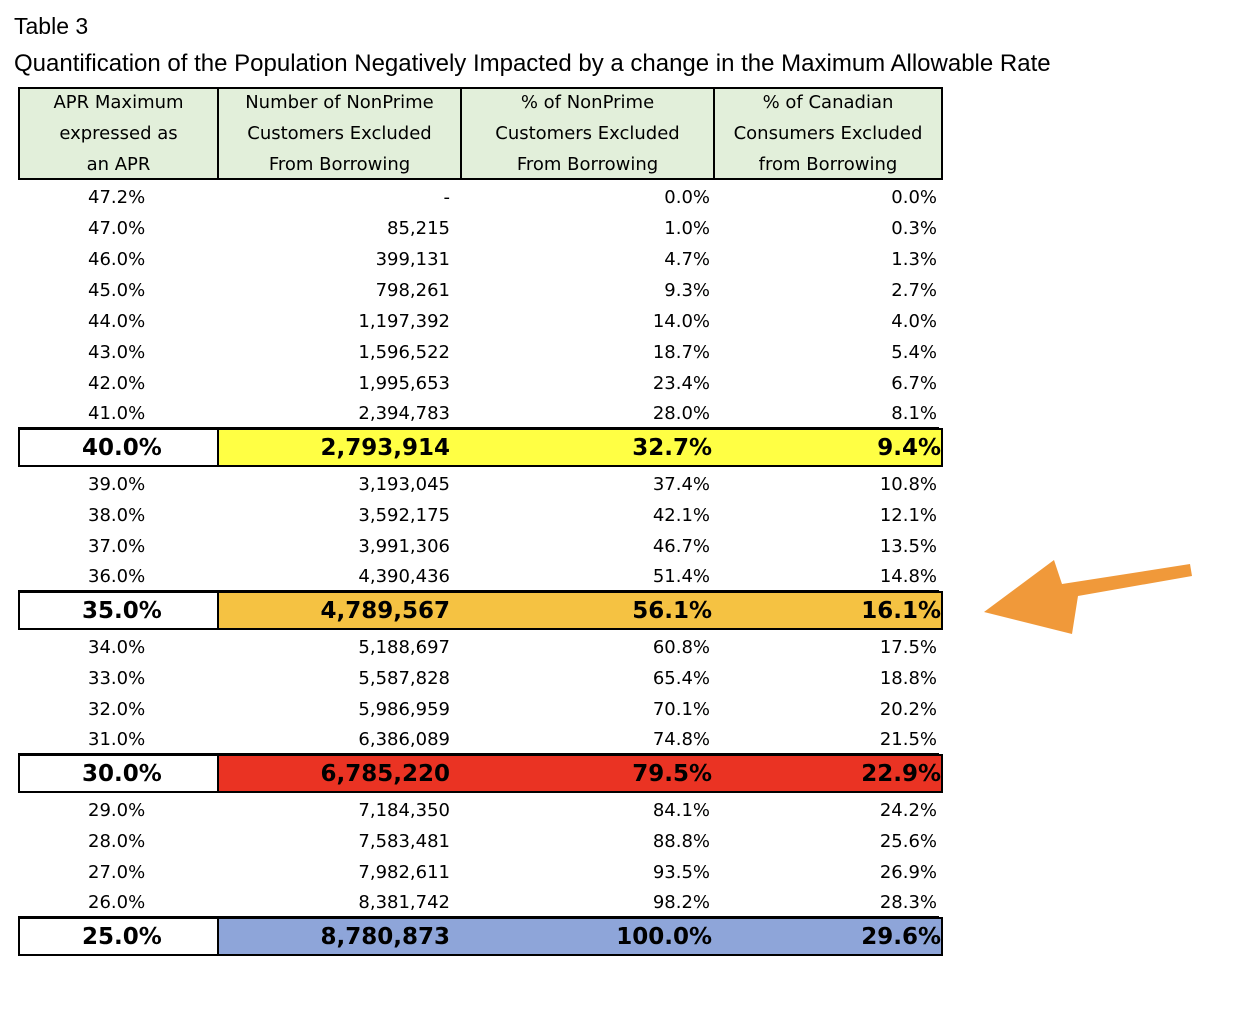 The image size is (1252, 1024). I want to click on canadian-percent-cell: 25.6%, so click(908, 841).